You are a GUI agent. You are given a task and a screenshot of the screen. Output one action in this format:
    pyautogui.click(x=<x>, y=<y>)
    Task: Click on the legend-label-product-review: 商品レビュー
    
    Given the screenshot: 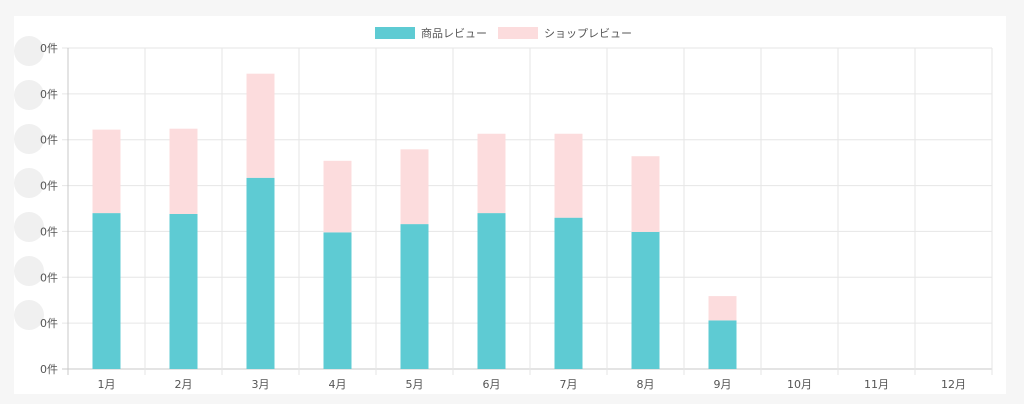 What is the action you would take?
    pyautogui.click(x=454, y=33)
    